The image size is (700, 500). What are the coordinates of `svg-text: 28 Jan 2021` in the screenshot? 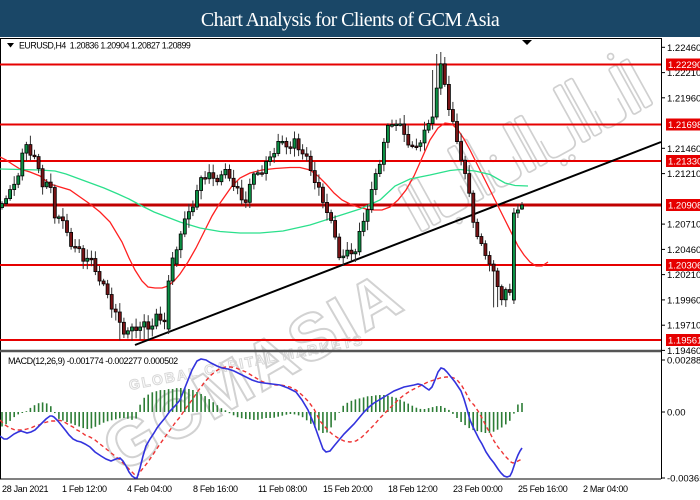 It's located at (25, 489).